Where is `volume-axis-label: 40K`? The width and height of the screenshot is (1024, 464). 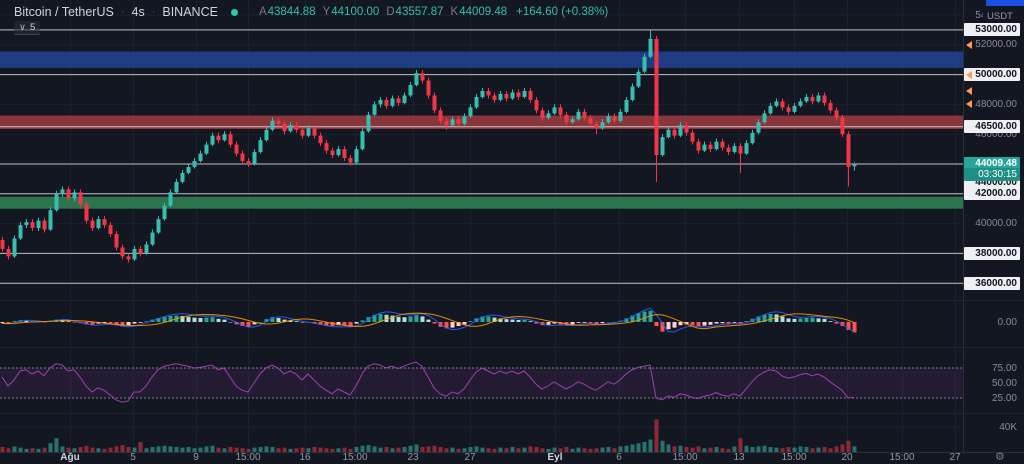
volume-axis-label: 40K is located at coordinates (1008, 427).